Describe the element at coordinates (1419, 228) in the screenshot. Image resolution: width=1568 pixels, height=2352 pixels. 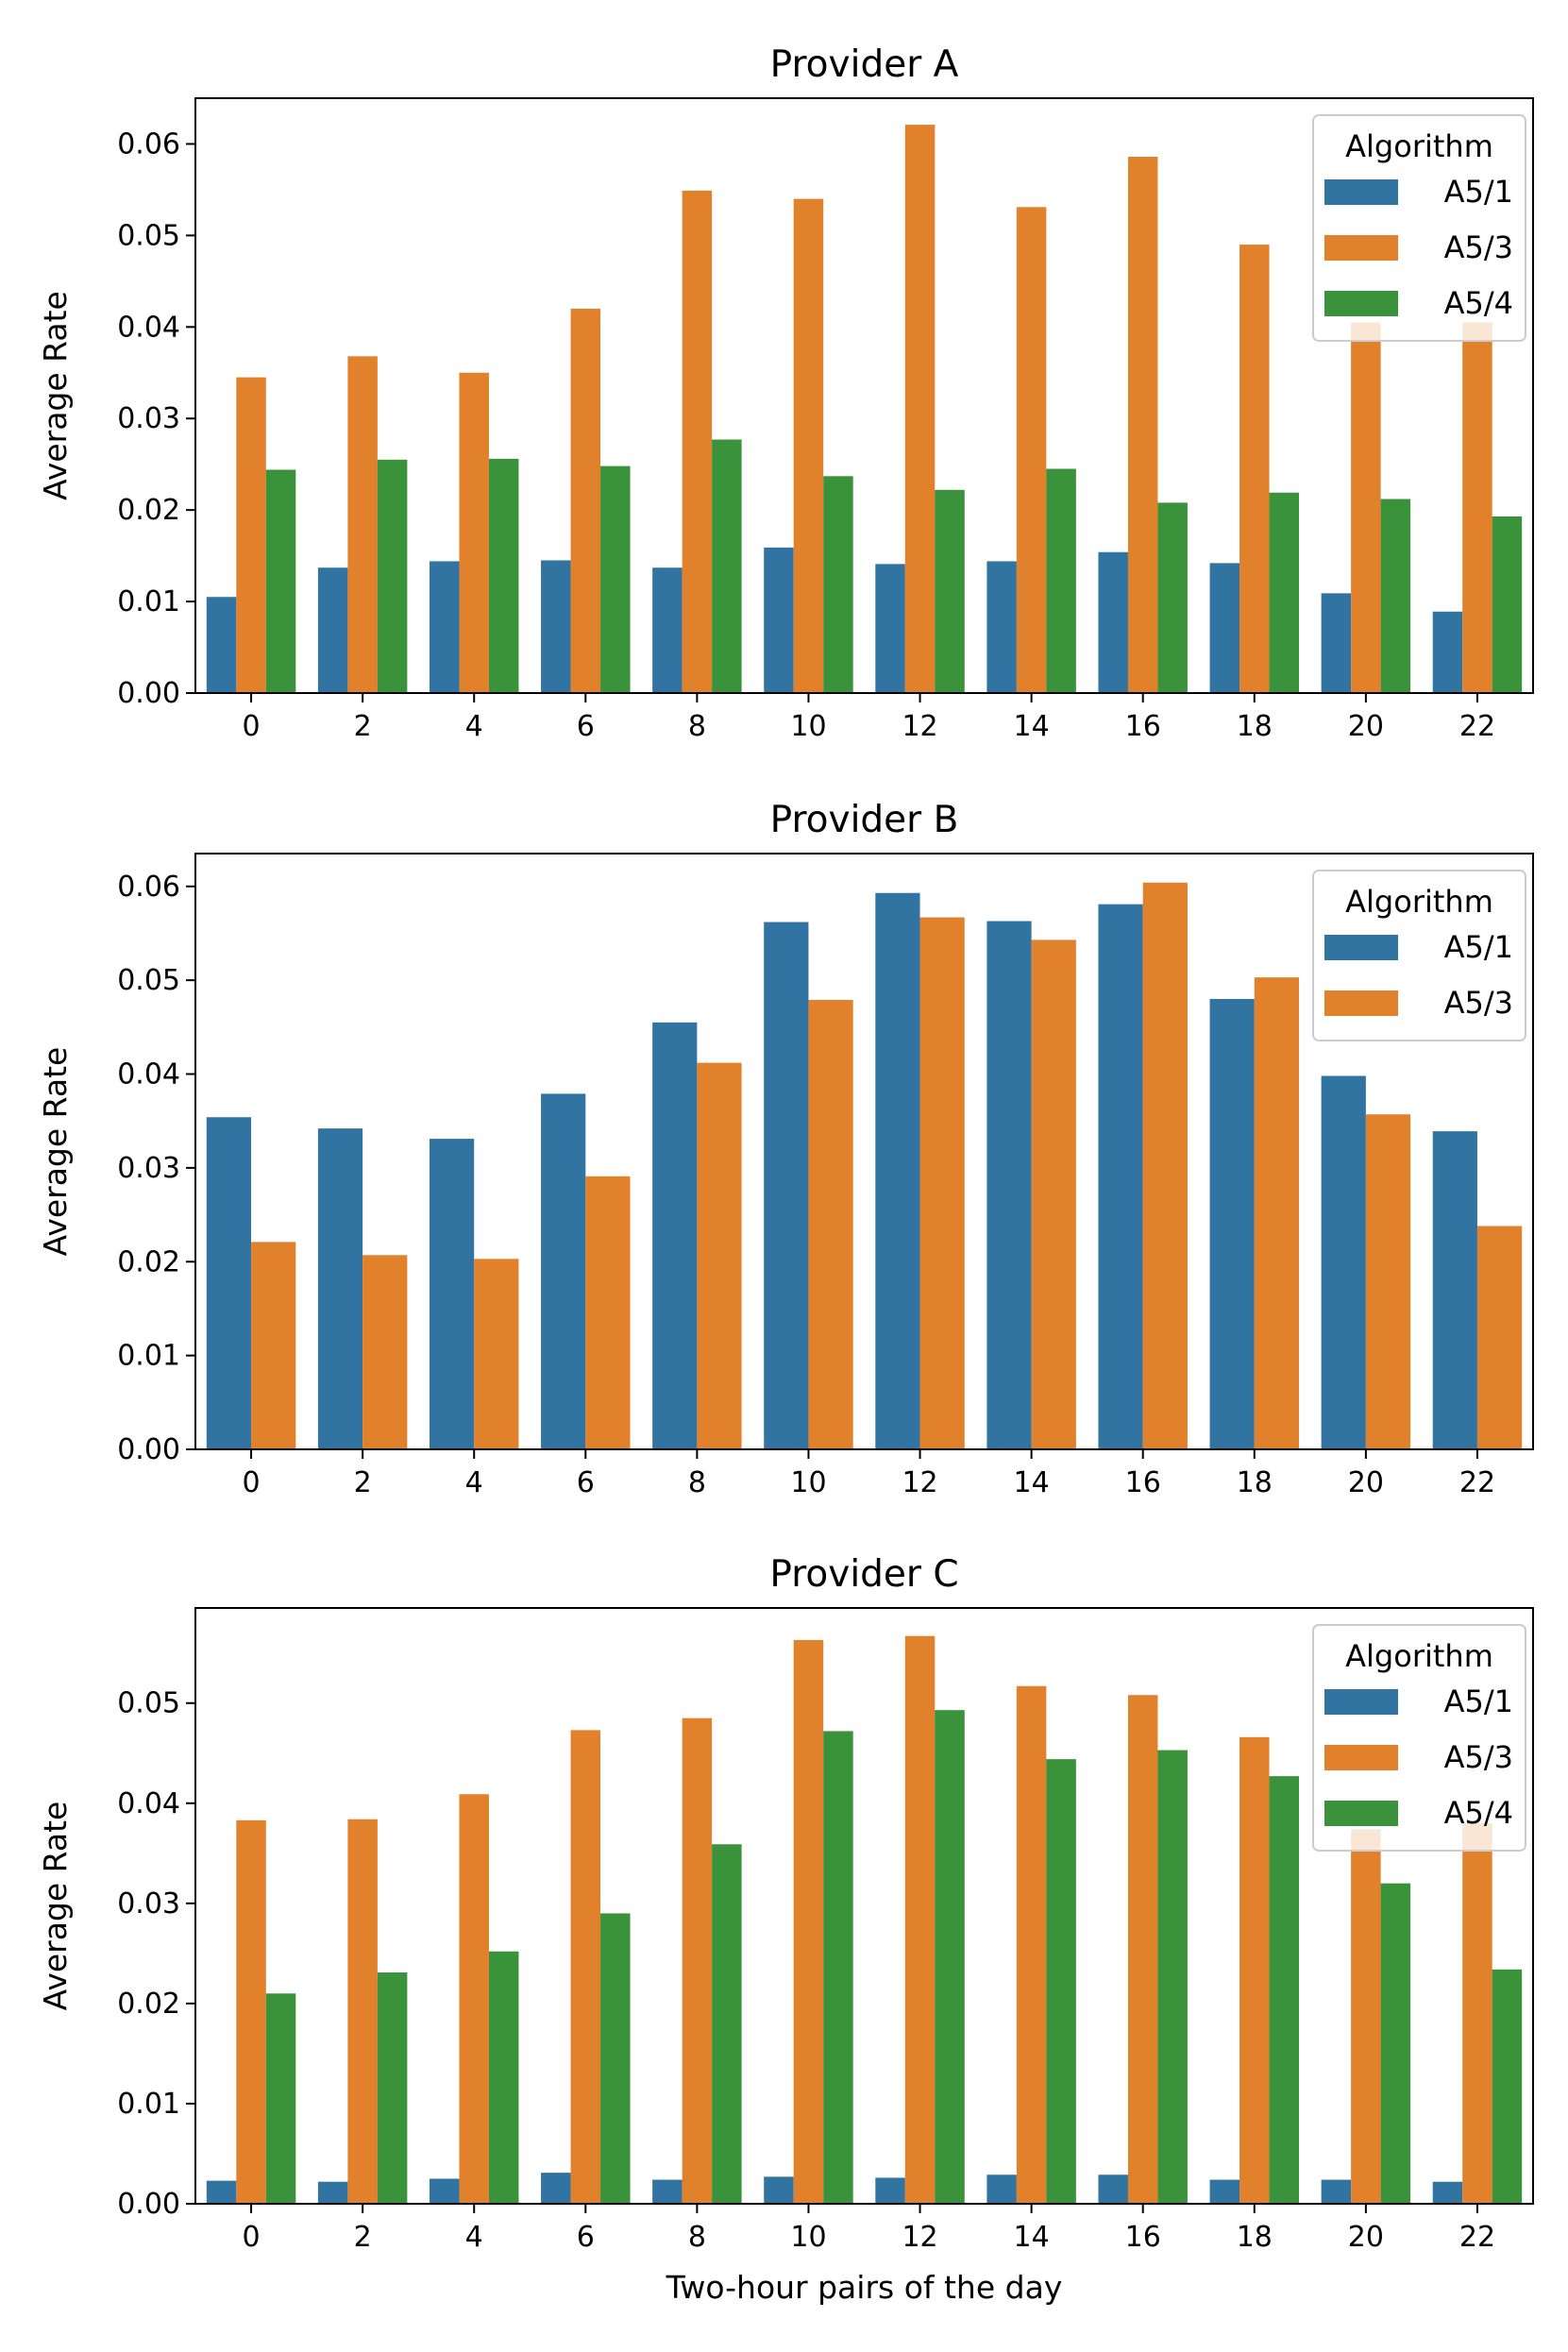
I see `legend-box` at that location.